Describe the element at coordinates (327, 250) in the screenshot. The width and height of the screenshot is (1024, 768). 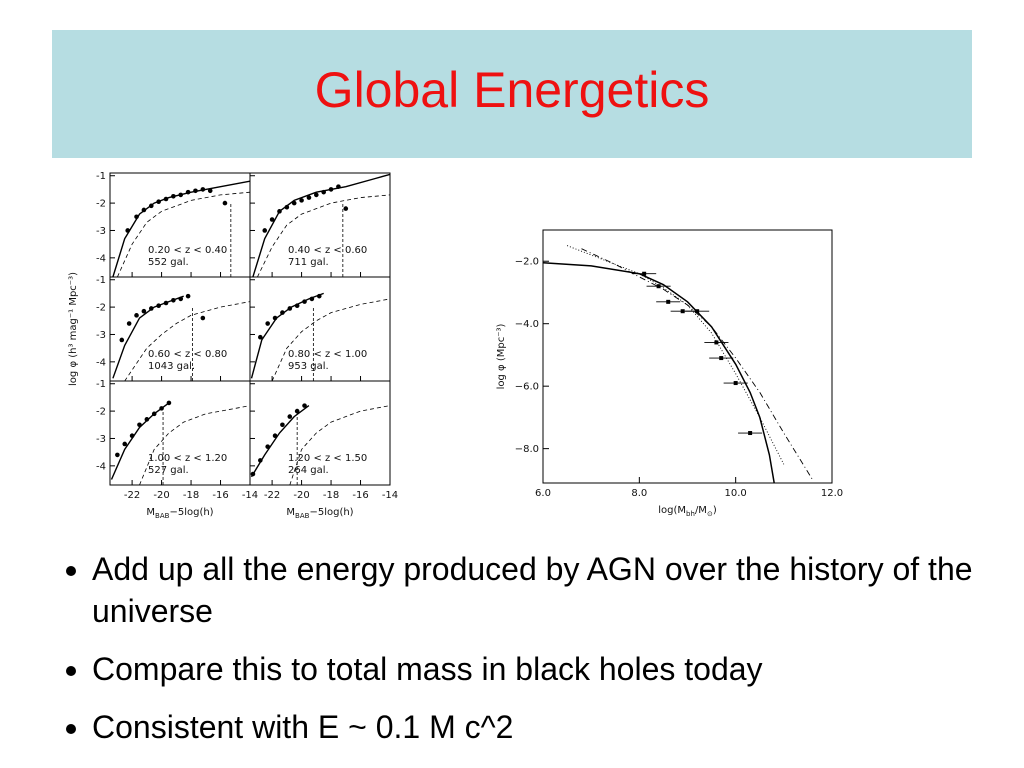
I see `panel-label: 0.40 < z < 0.60` at that location.